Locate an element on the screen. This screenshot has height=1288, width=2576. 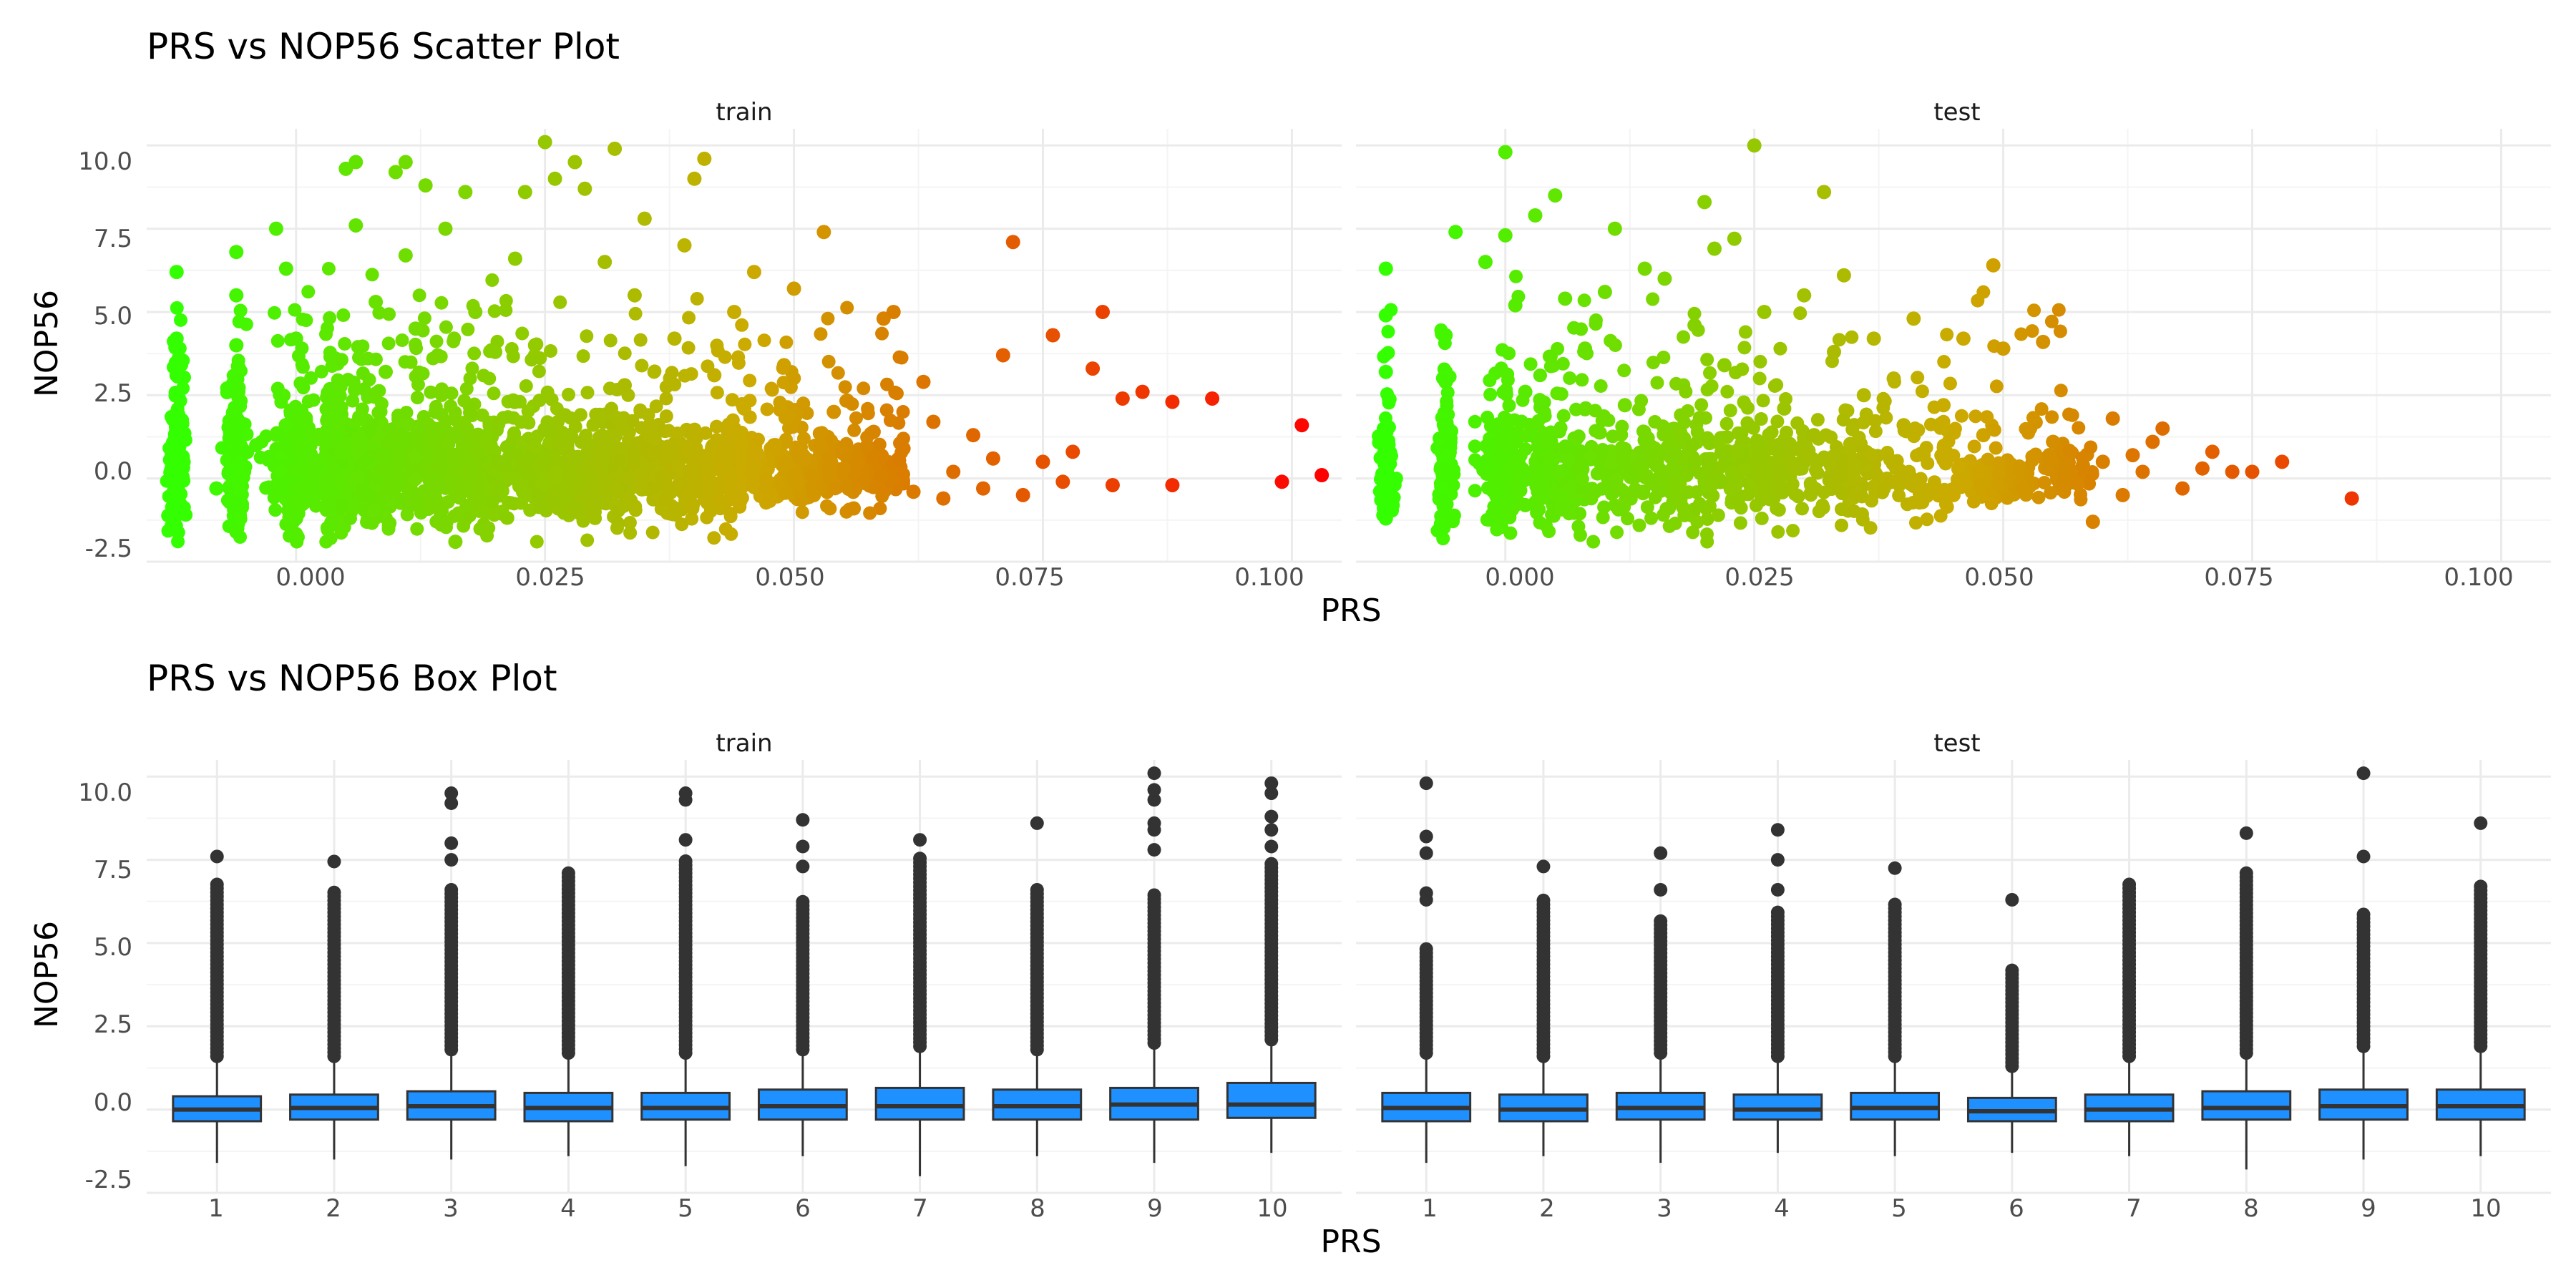
box-strip-train: train is located at coordinates (744, 743).